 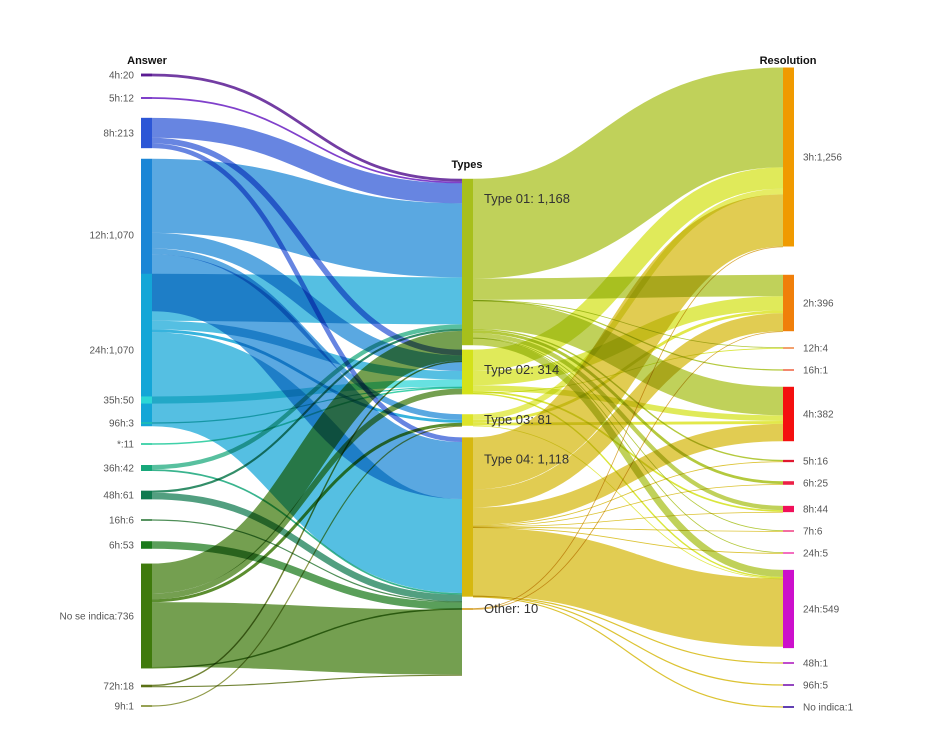 I want to click on resolution-label-r3h: 3h:1,256, so click(x=822, y=158).